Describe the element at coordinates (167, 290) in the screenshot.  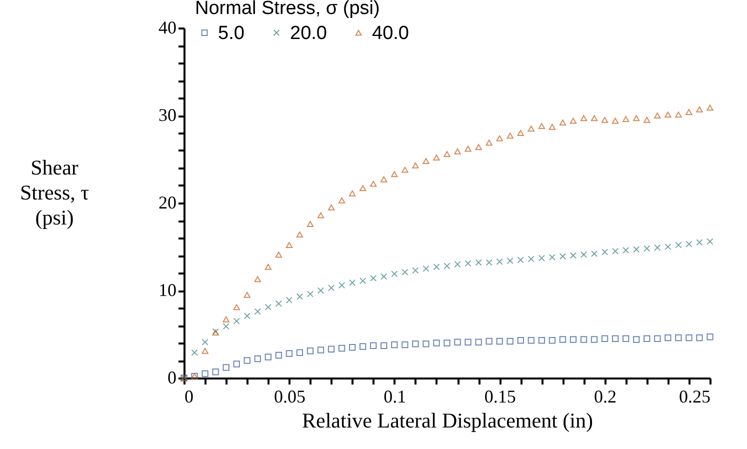
I see `y-tick-label: 10` at that location.